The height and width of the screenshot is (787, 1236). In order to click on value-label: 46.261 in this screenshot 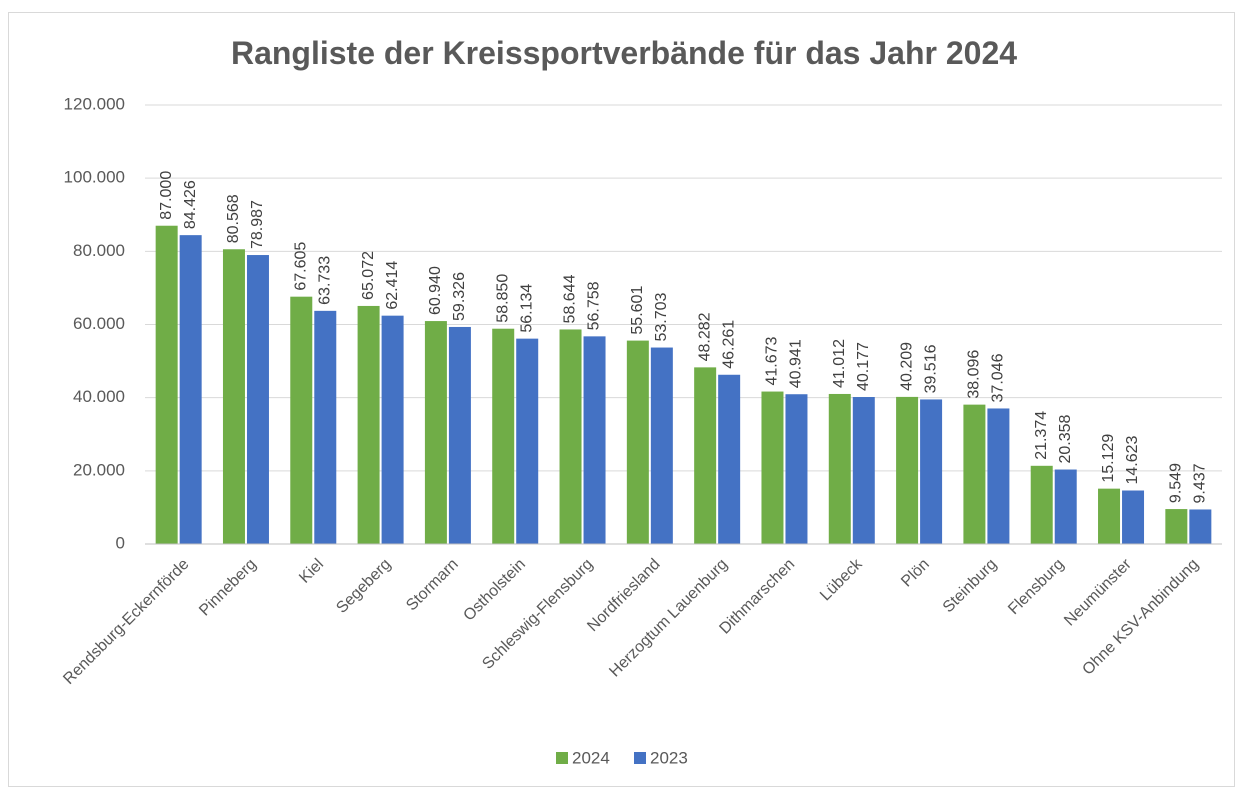, I will do `click(728, 344)`.